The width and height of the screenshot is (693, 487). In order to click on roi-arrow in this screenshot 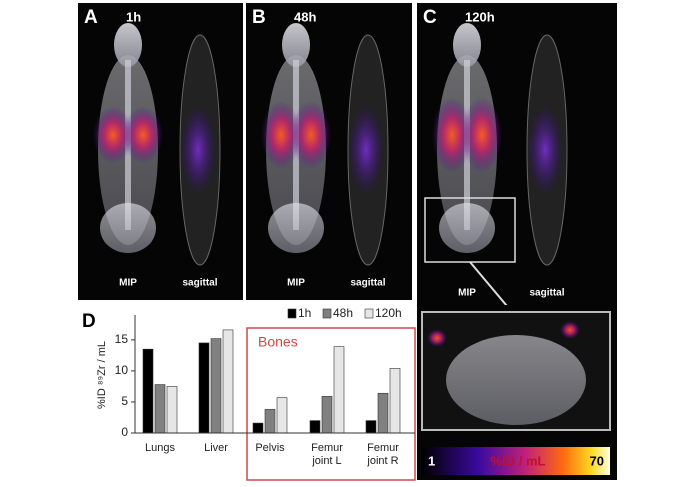, I will do `click(491, 287)`.